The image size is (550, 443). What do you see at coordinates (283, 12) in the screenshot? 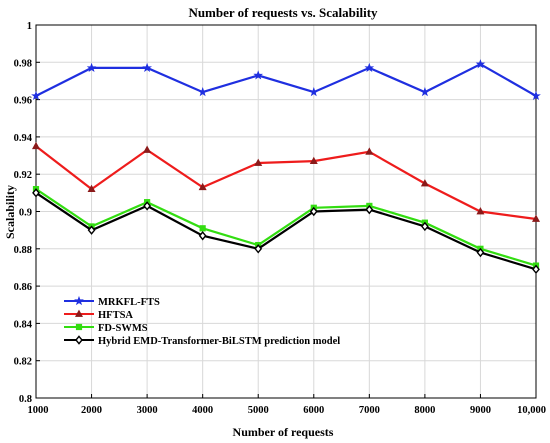
I see `chart-title: Number of requests vs. Scalability` at bounding box center [283, 12].